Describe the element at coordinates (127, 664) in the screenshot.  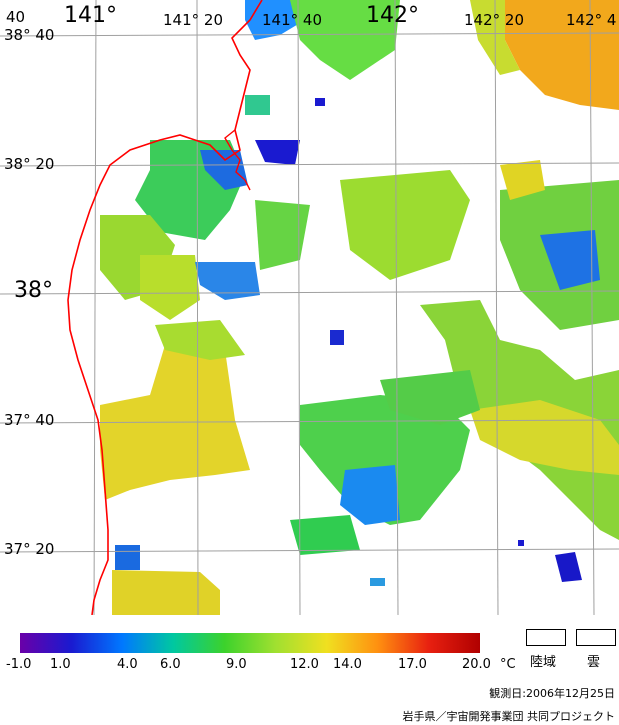
I see `scale-tick: 4.0` at that location.